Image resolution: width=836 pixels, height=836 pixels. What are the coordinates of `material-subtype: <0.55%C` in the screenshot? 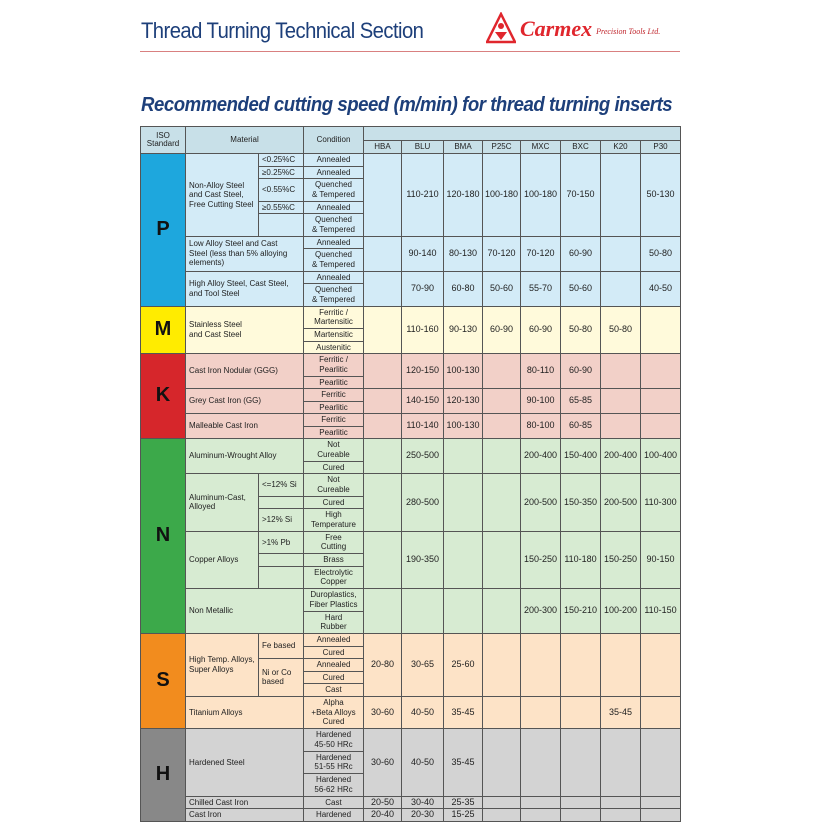 It's located at (281, 190).